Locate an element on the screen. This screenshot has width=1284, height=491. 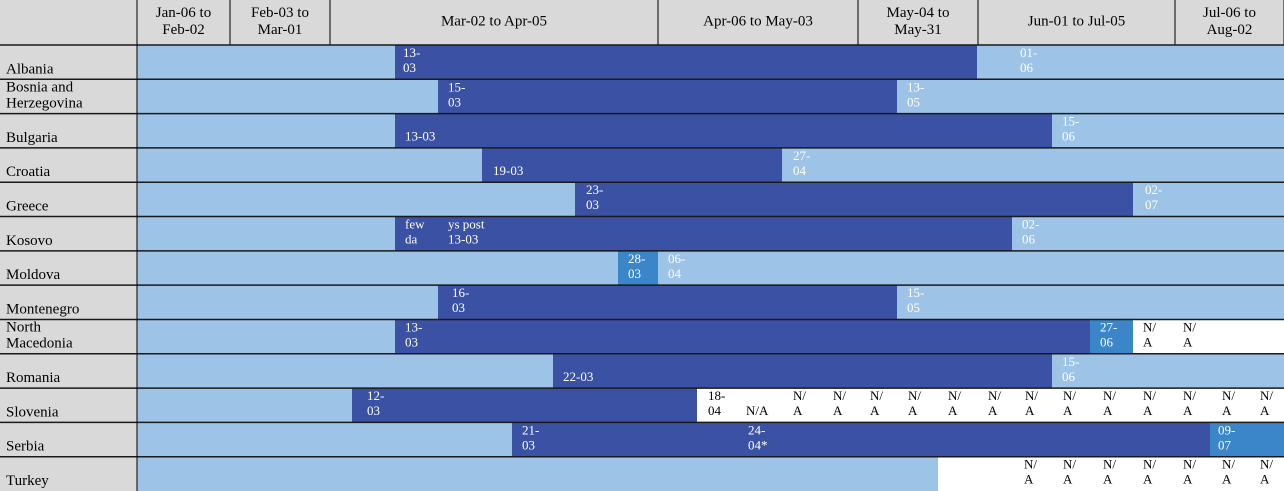
country-name: Albania is located at coordinates (30, 70).